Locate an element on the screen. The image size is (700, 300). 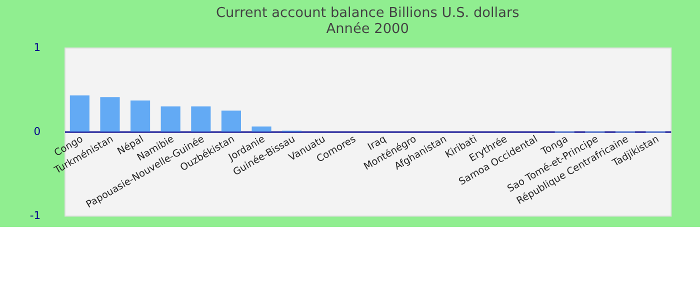
chart-title: Current account balance Billions U.S. dollars is located at coordinates (368, 13).